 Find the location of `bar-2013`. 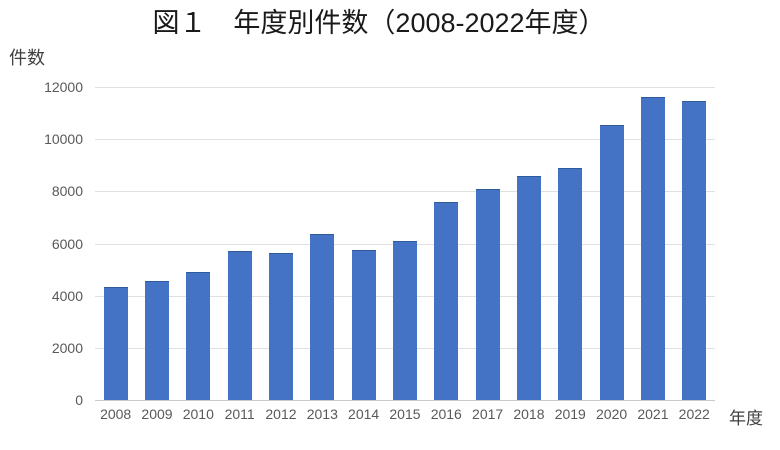

bar-2013 is located at coordinates (322, 317).